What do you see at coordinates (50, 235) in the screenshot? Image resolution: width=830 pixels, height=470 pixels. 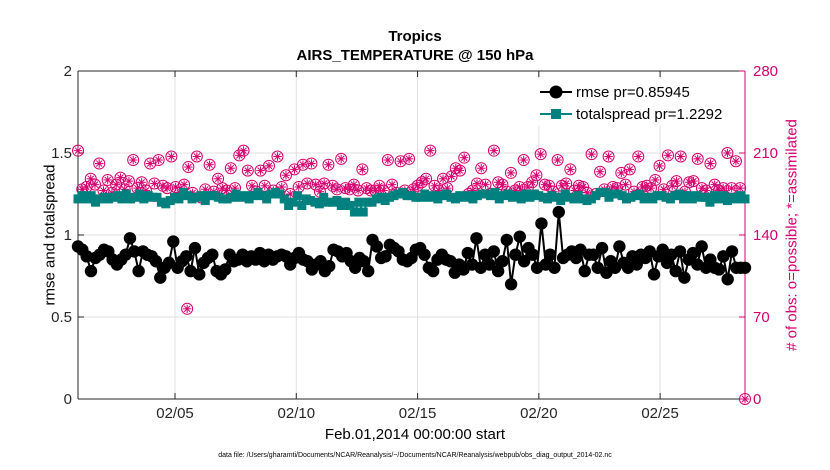 I see `y-axis-label: rmse and totalspread` at bounding box center [50, 235].